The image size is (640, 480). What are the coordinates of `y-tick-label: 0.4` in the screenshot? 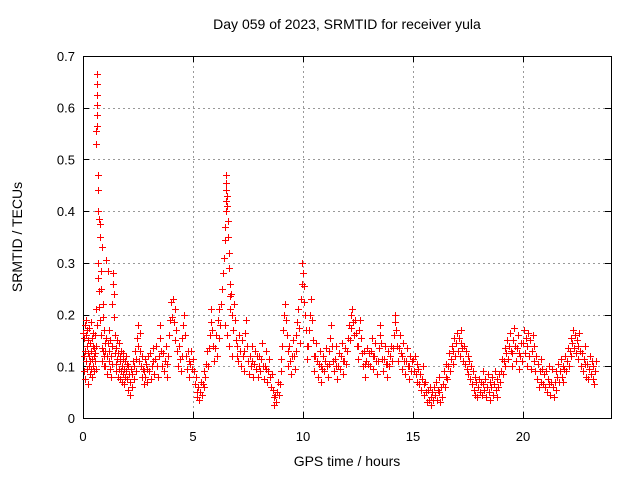 It's located at (66, 211).